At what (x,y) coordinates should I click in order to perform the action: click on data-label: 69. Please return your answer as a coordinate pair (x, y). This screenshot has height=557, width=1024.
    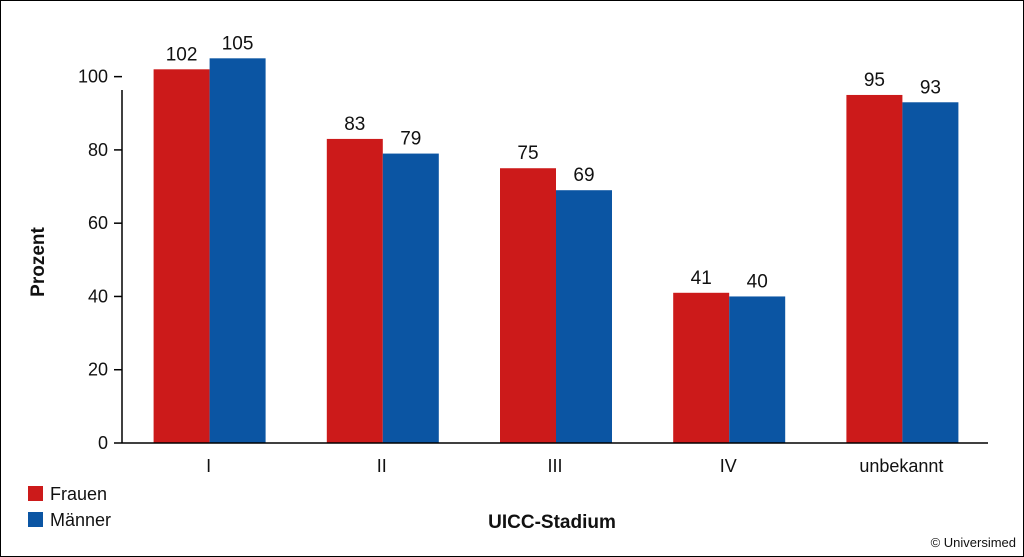
    Looking at the image, I should click on (583, 175).